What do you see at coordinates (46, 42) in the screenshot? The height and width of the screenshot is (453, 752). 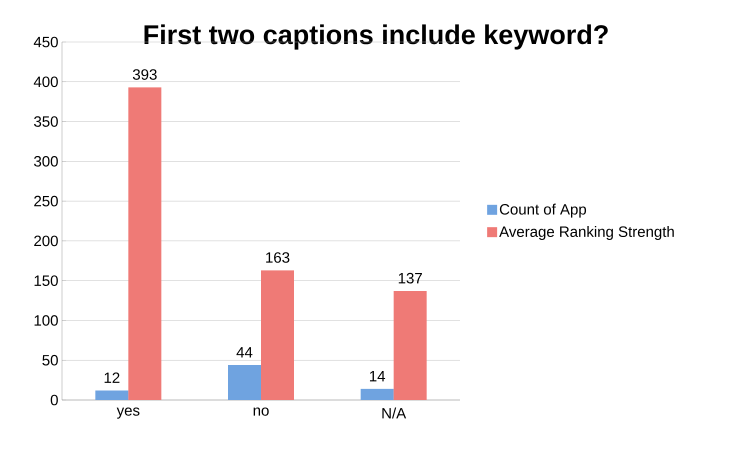 I see `y-tick-label: 450` at bounding box center [46, 42].